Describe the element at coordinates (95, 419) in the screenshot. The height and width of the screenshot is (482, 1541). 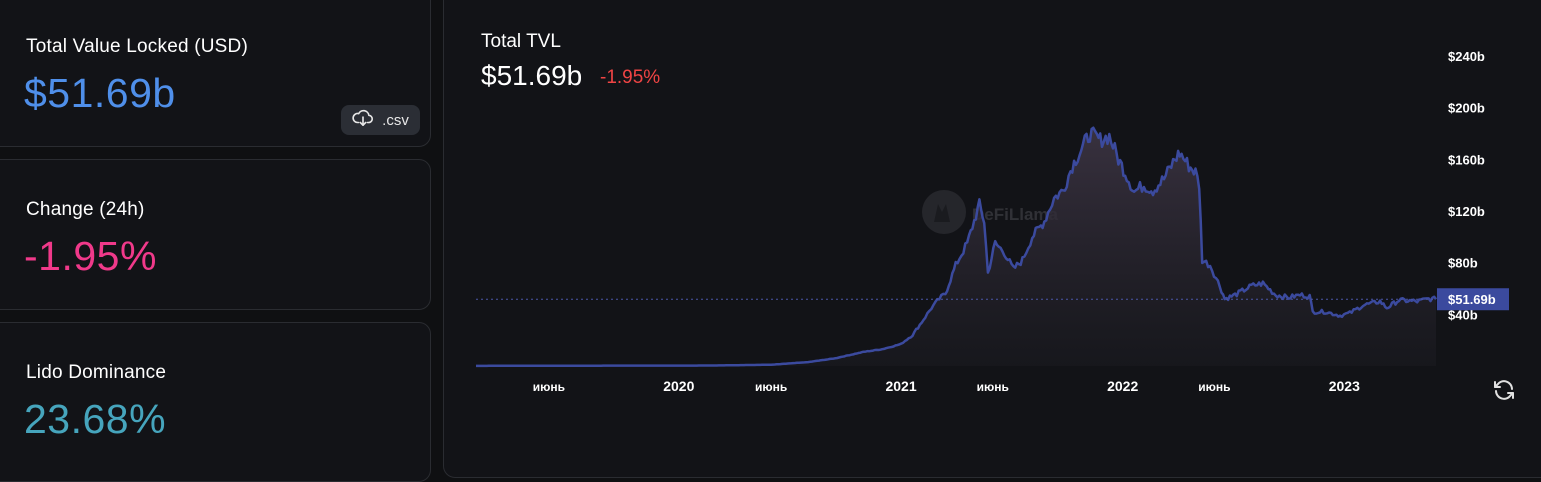
I see `dominance-value: 23.68%` at that location.